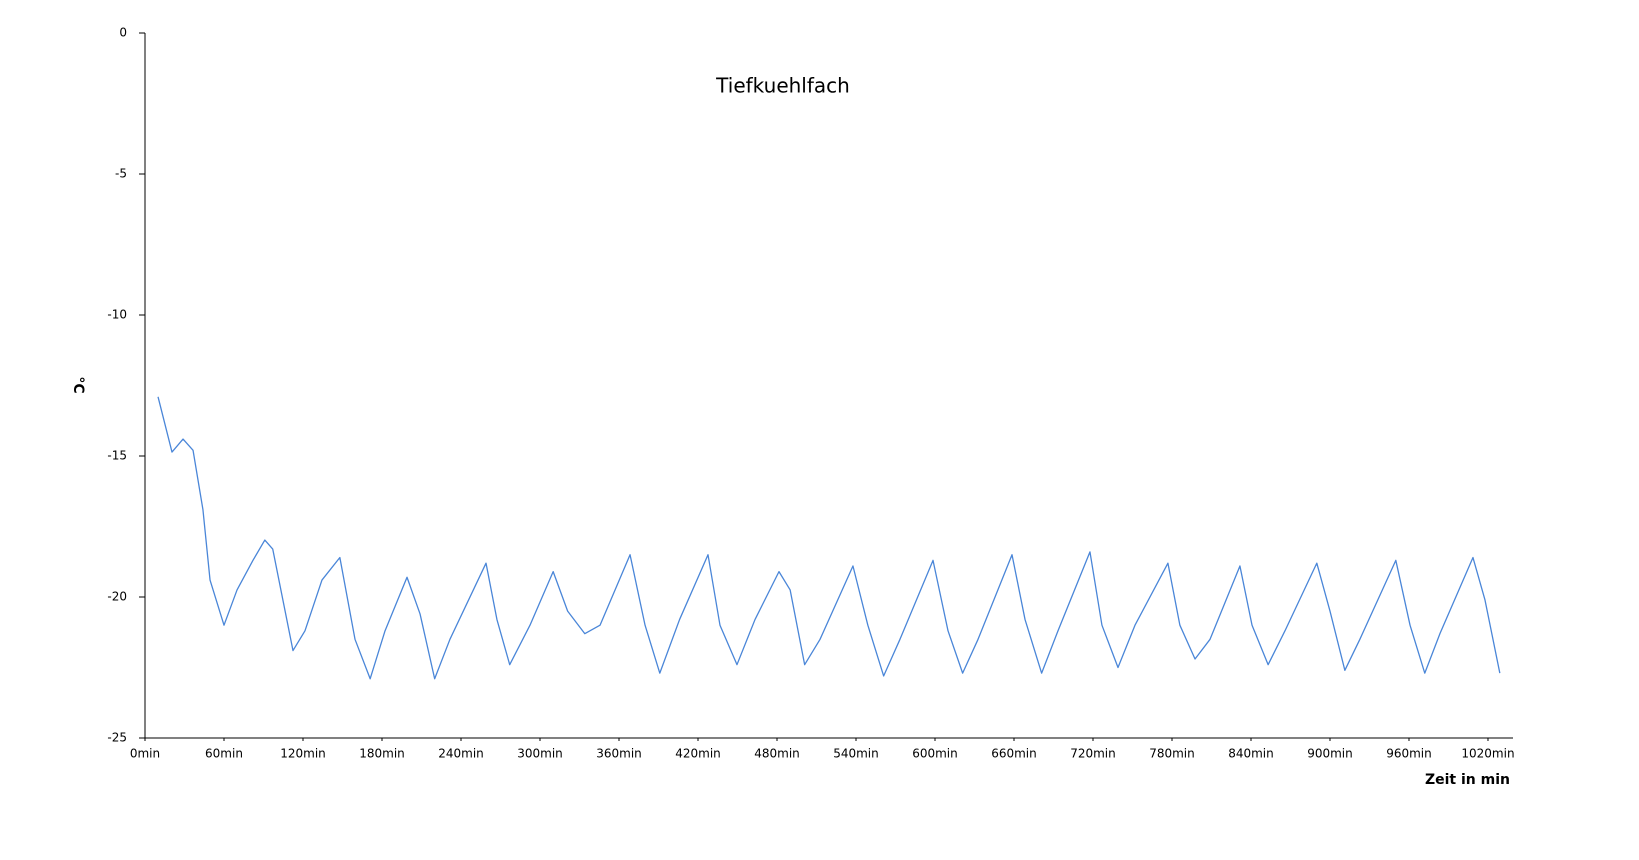 Image resolution: width=1639 pixels, height=860 pixels. Describe the element at coordinates (303, 754) in the screenshot. I see `x-tick-label: 120min` at that location.